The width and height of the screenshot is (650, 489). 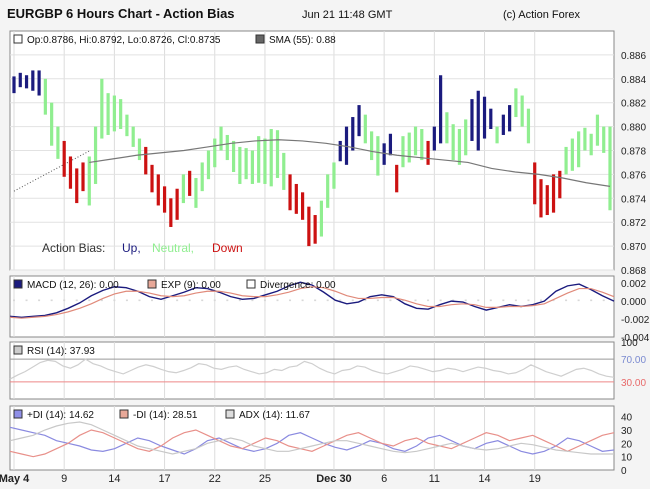 I want to click on chart-title: EURGBP 6 Hours Chart - Action Bias, so click(x=121, y=13).